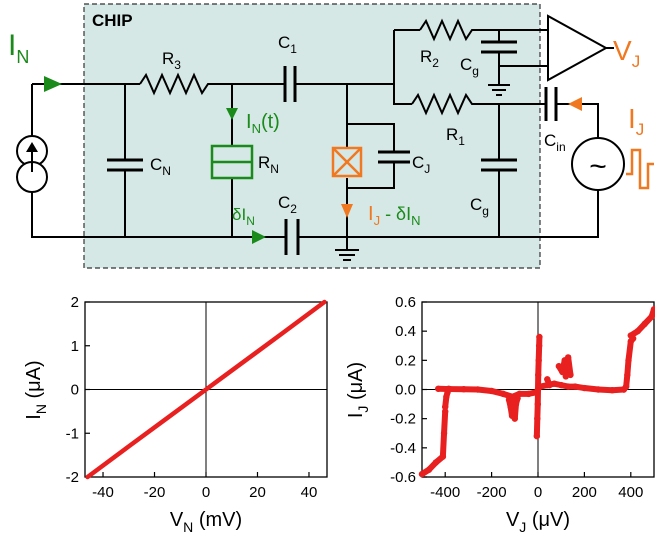 The image size is (655, 537). I want to click on source-current-label: IN, so click(18, 48).